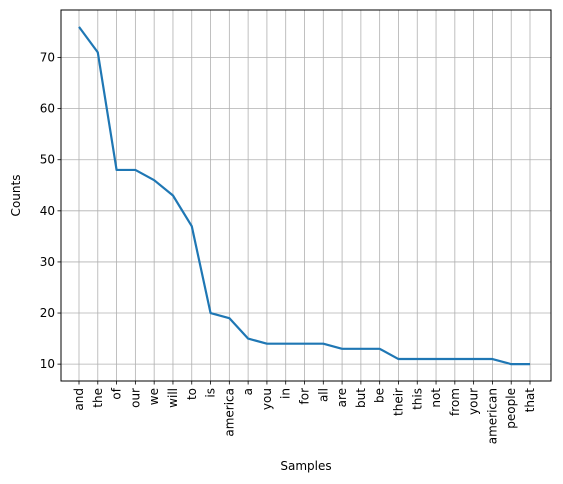 The height and width of the screenshot is (484, 563). I want to click on y-axis-ticks: 10 20 30 40 50 60 70, so click(50, 211).